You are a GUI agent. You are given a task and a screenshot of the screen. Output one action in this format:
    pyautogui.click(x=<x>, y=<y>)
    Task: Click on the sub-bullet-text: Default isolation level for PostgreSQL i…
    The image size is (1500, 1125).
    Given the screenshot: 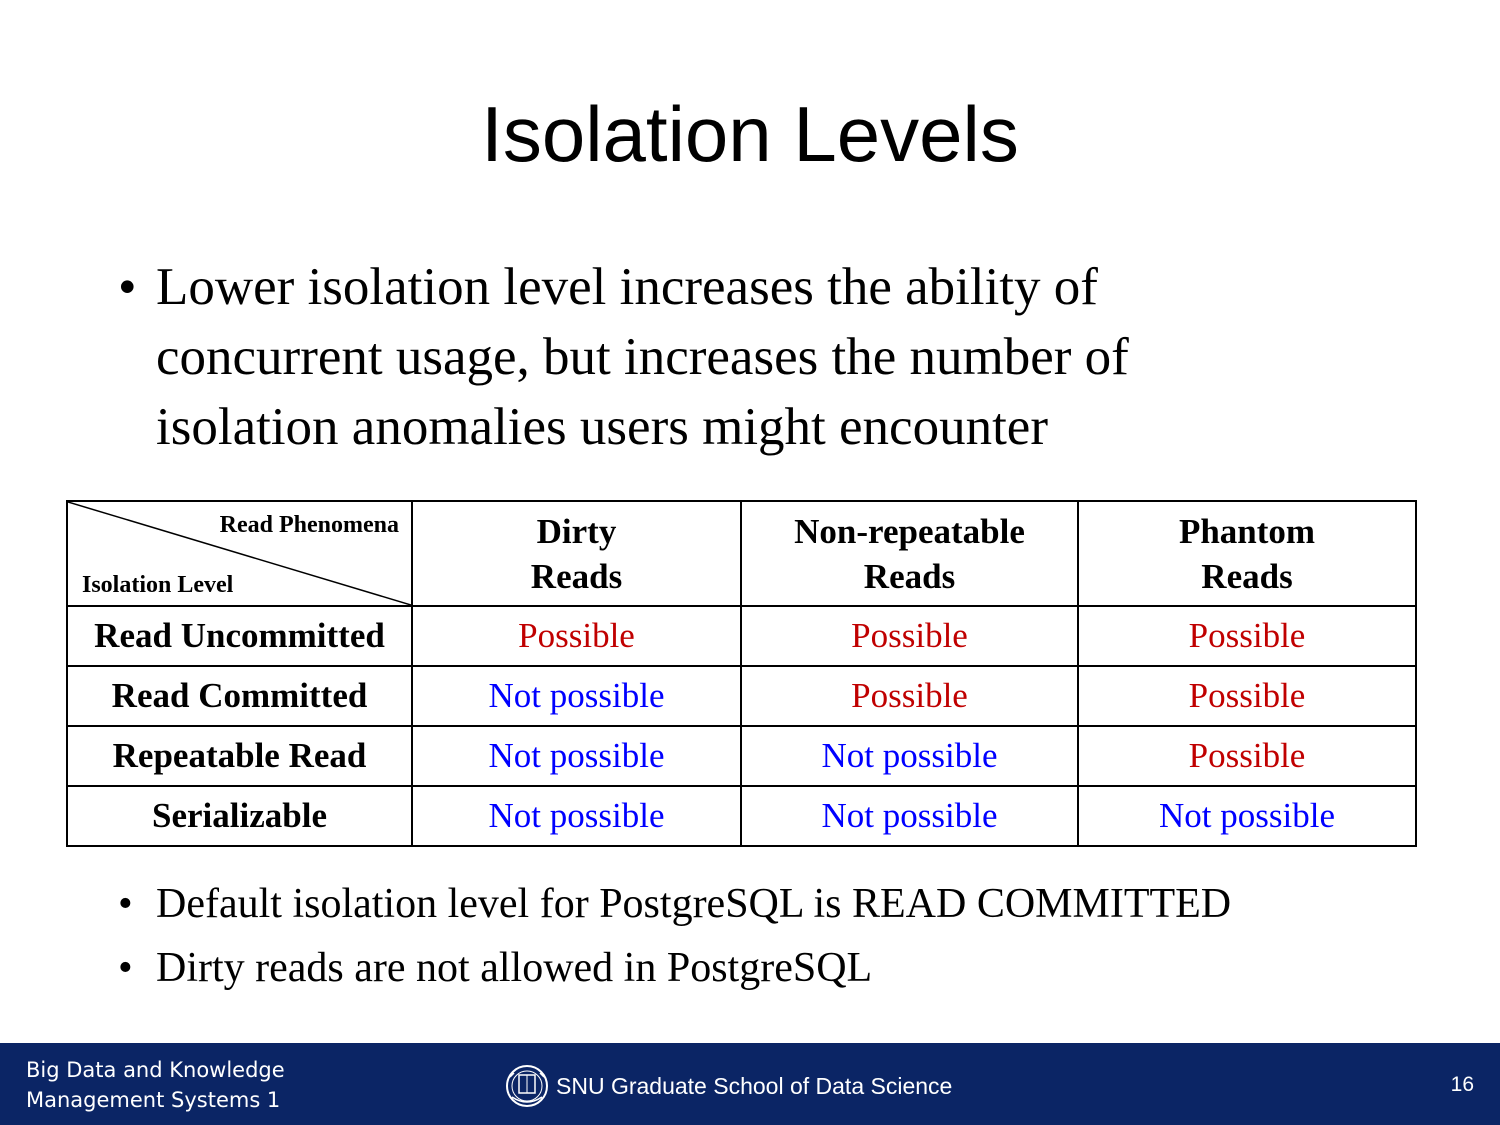 What is the action you would take?
    pyautogui.click(x=694, y=904)
    